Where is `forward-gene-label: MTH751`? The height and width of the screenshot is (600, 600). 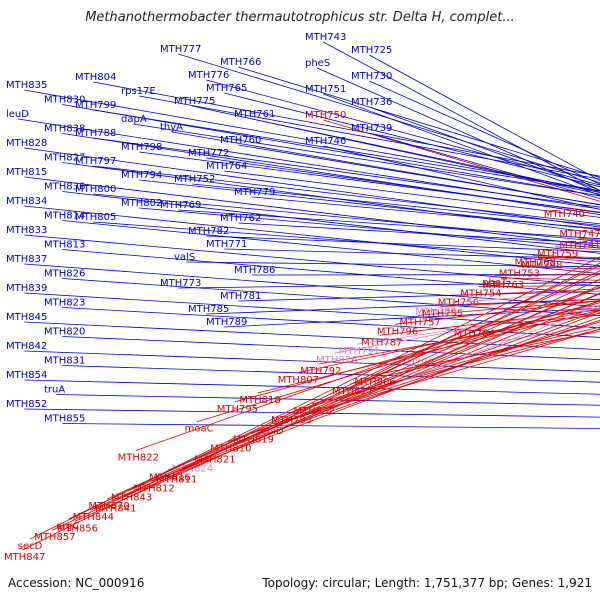 forward-gene-label: MTH751 is located at coordinates (325, 89).